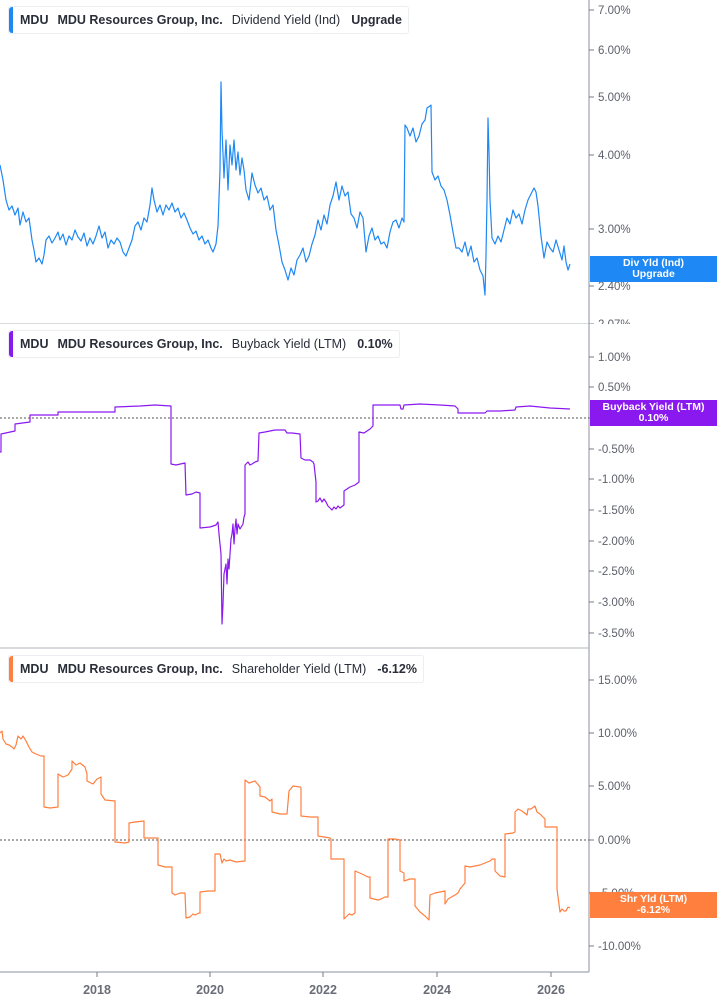  What do you see at coordinates (614, 358) in the screenshot?
I see `svg-text: 1.00%` at bounding box center [614, 358].